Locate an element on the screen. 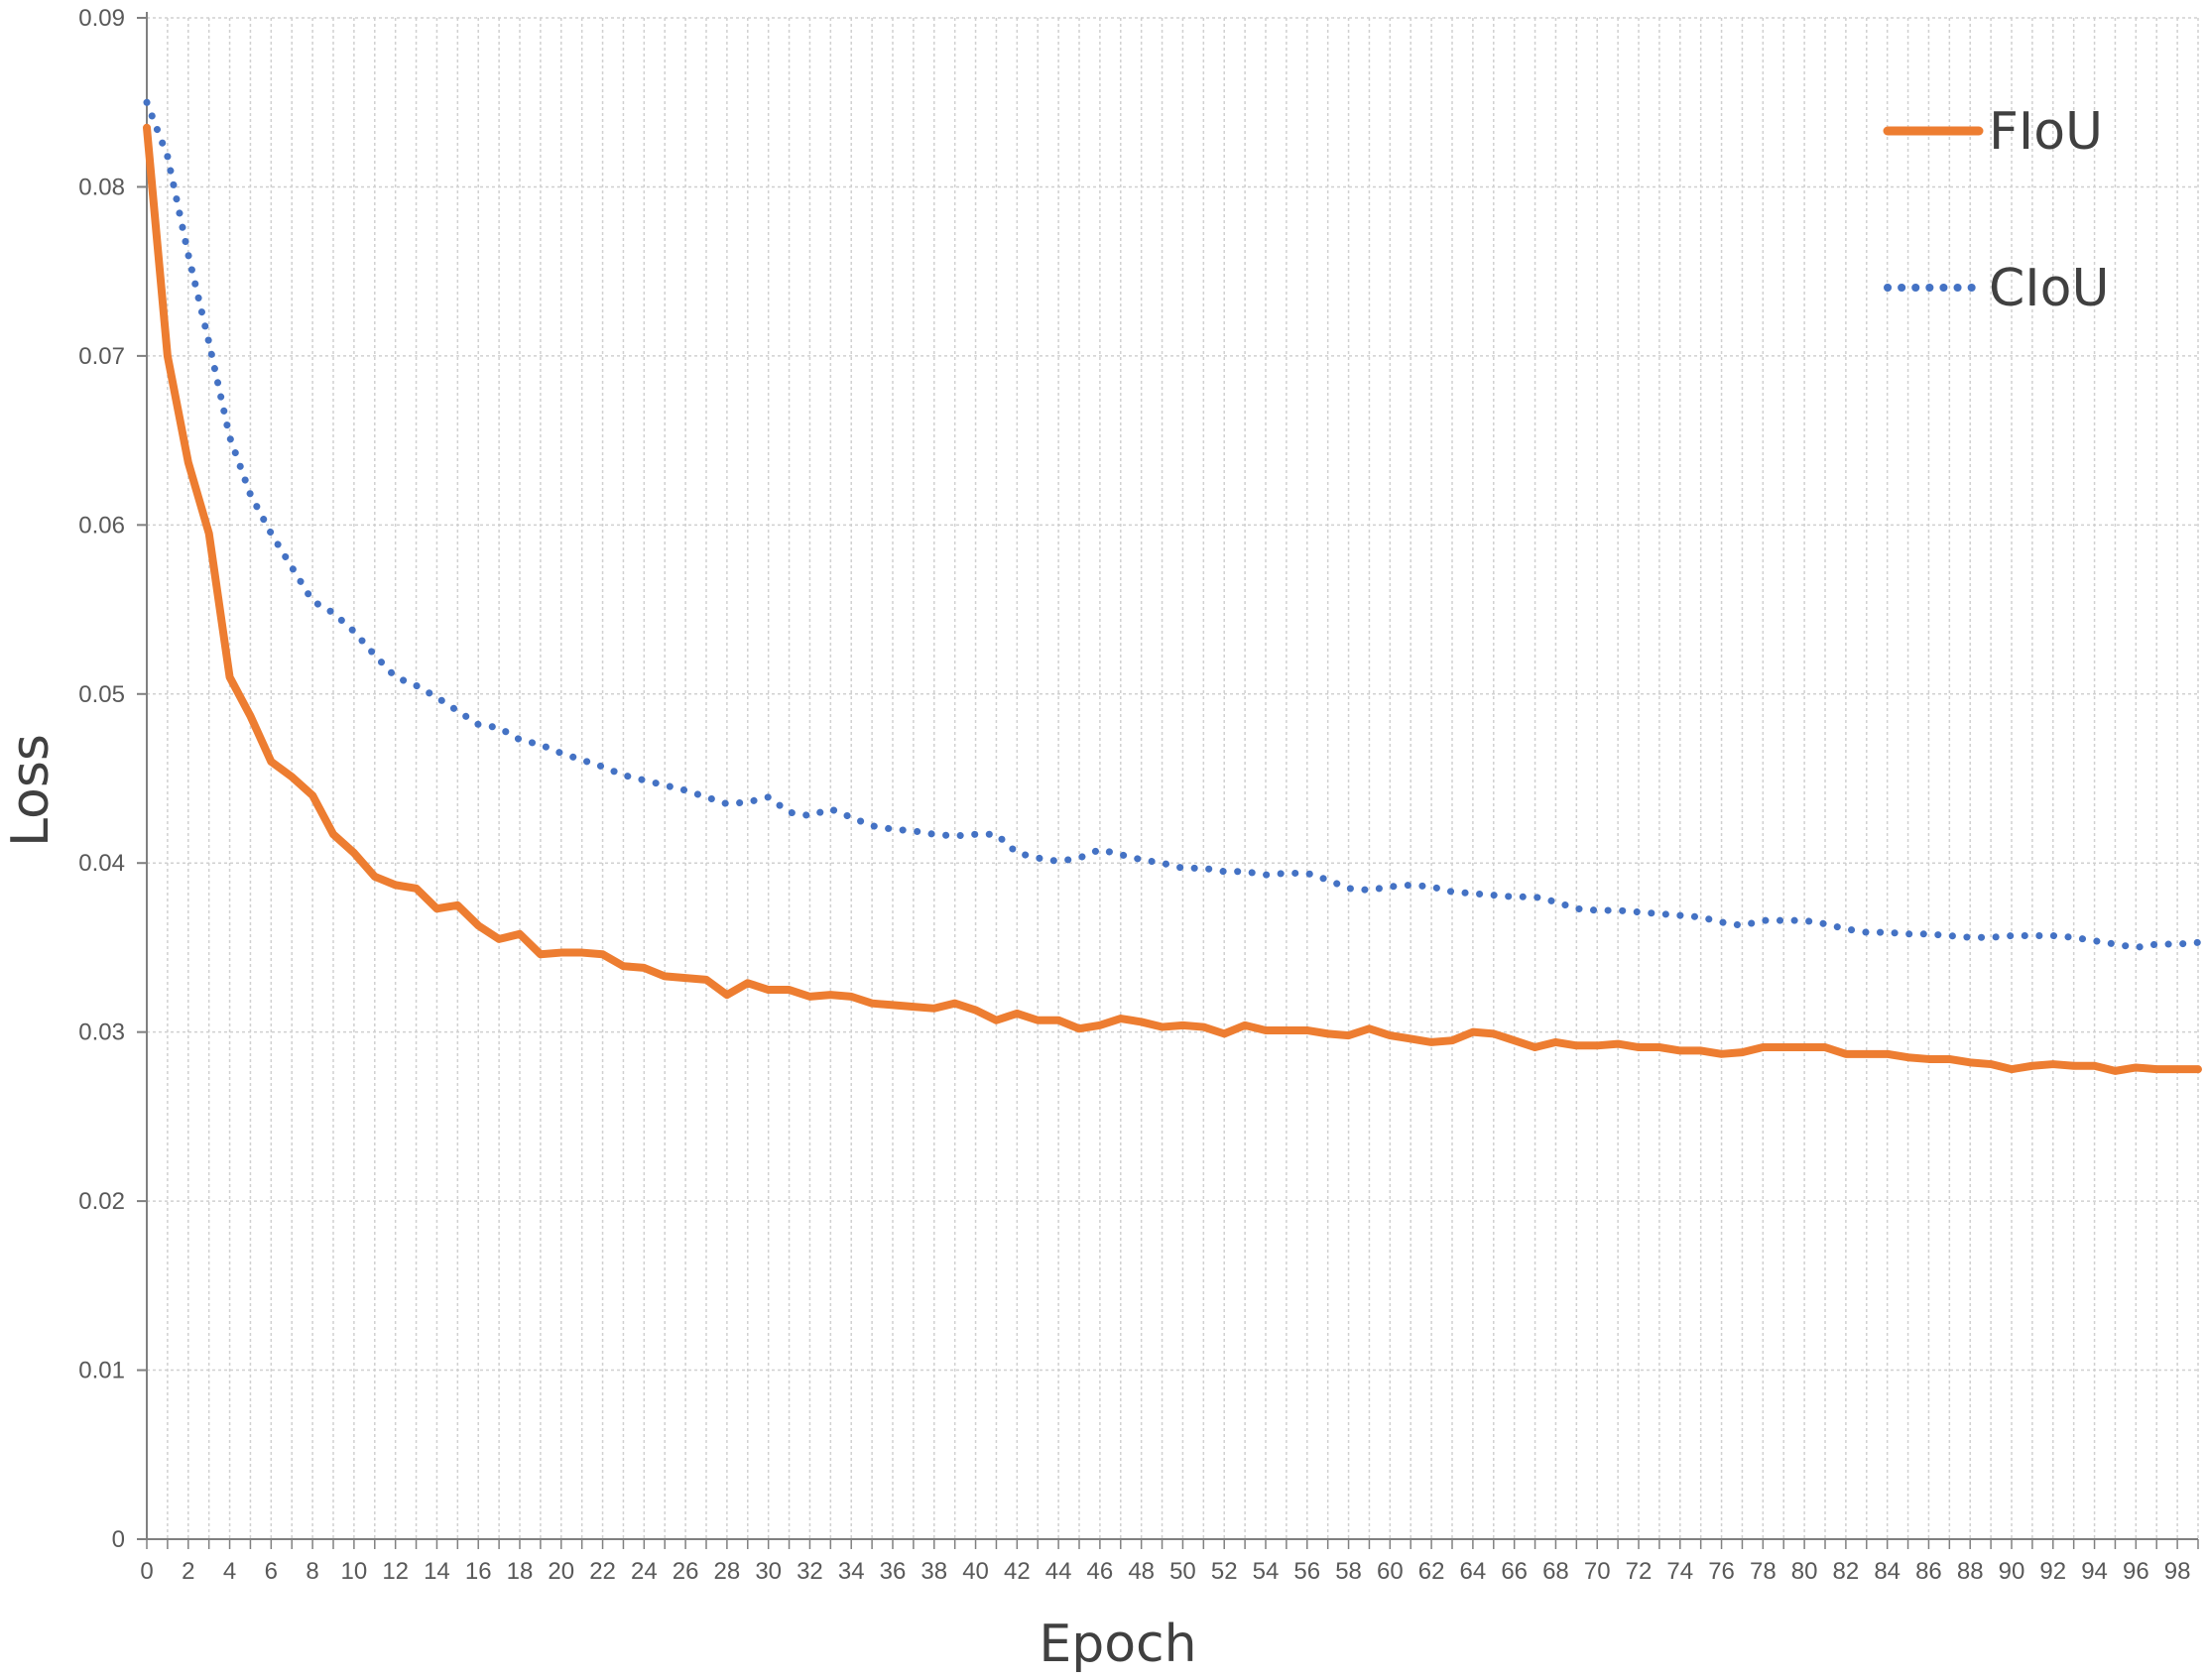  x-tick-label: 26 is located at coordinates (686, 1571).